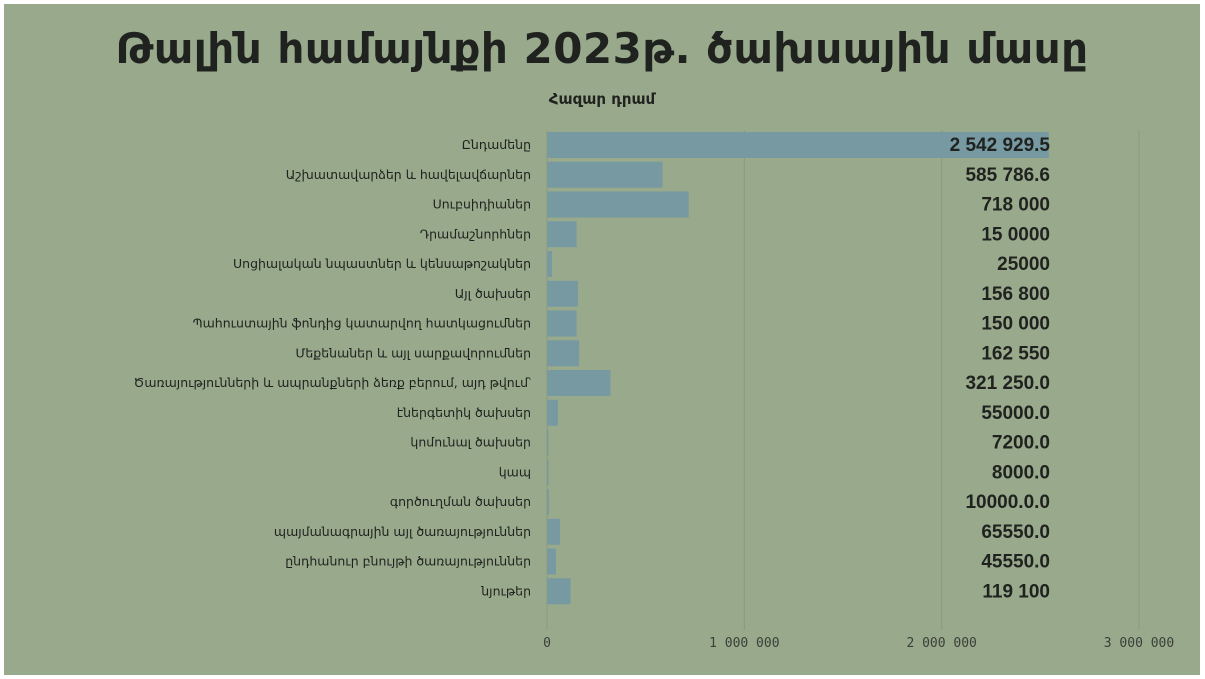  What do you see at coordinates (1023, 264) in the screenshot?
I see `data-label: 25000` at bounding box center [1023, 264].